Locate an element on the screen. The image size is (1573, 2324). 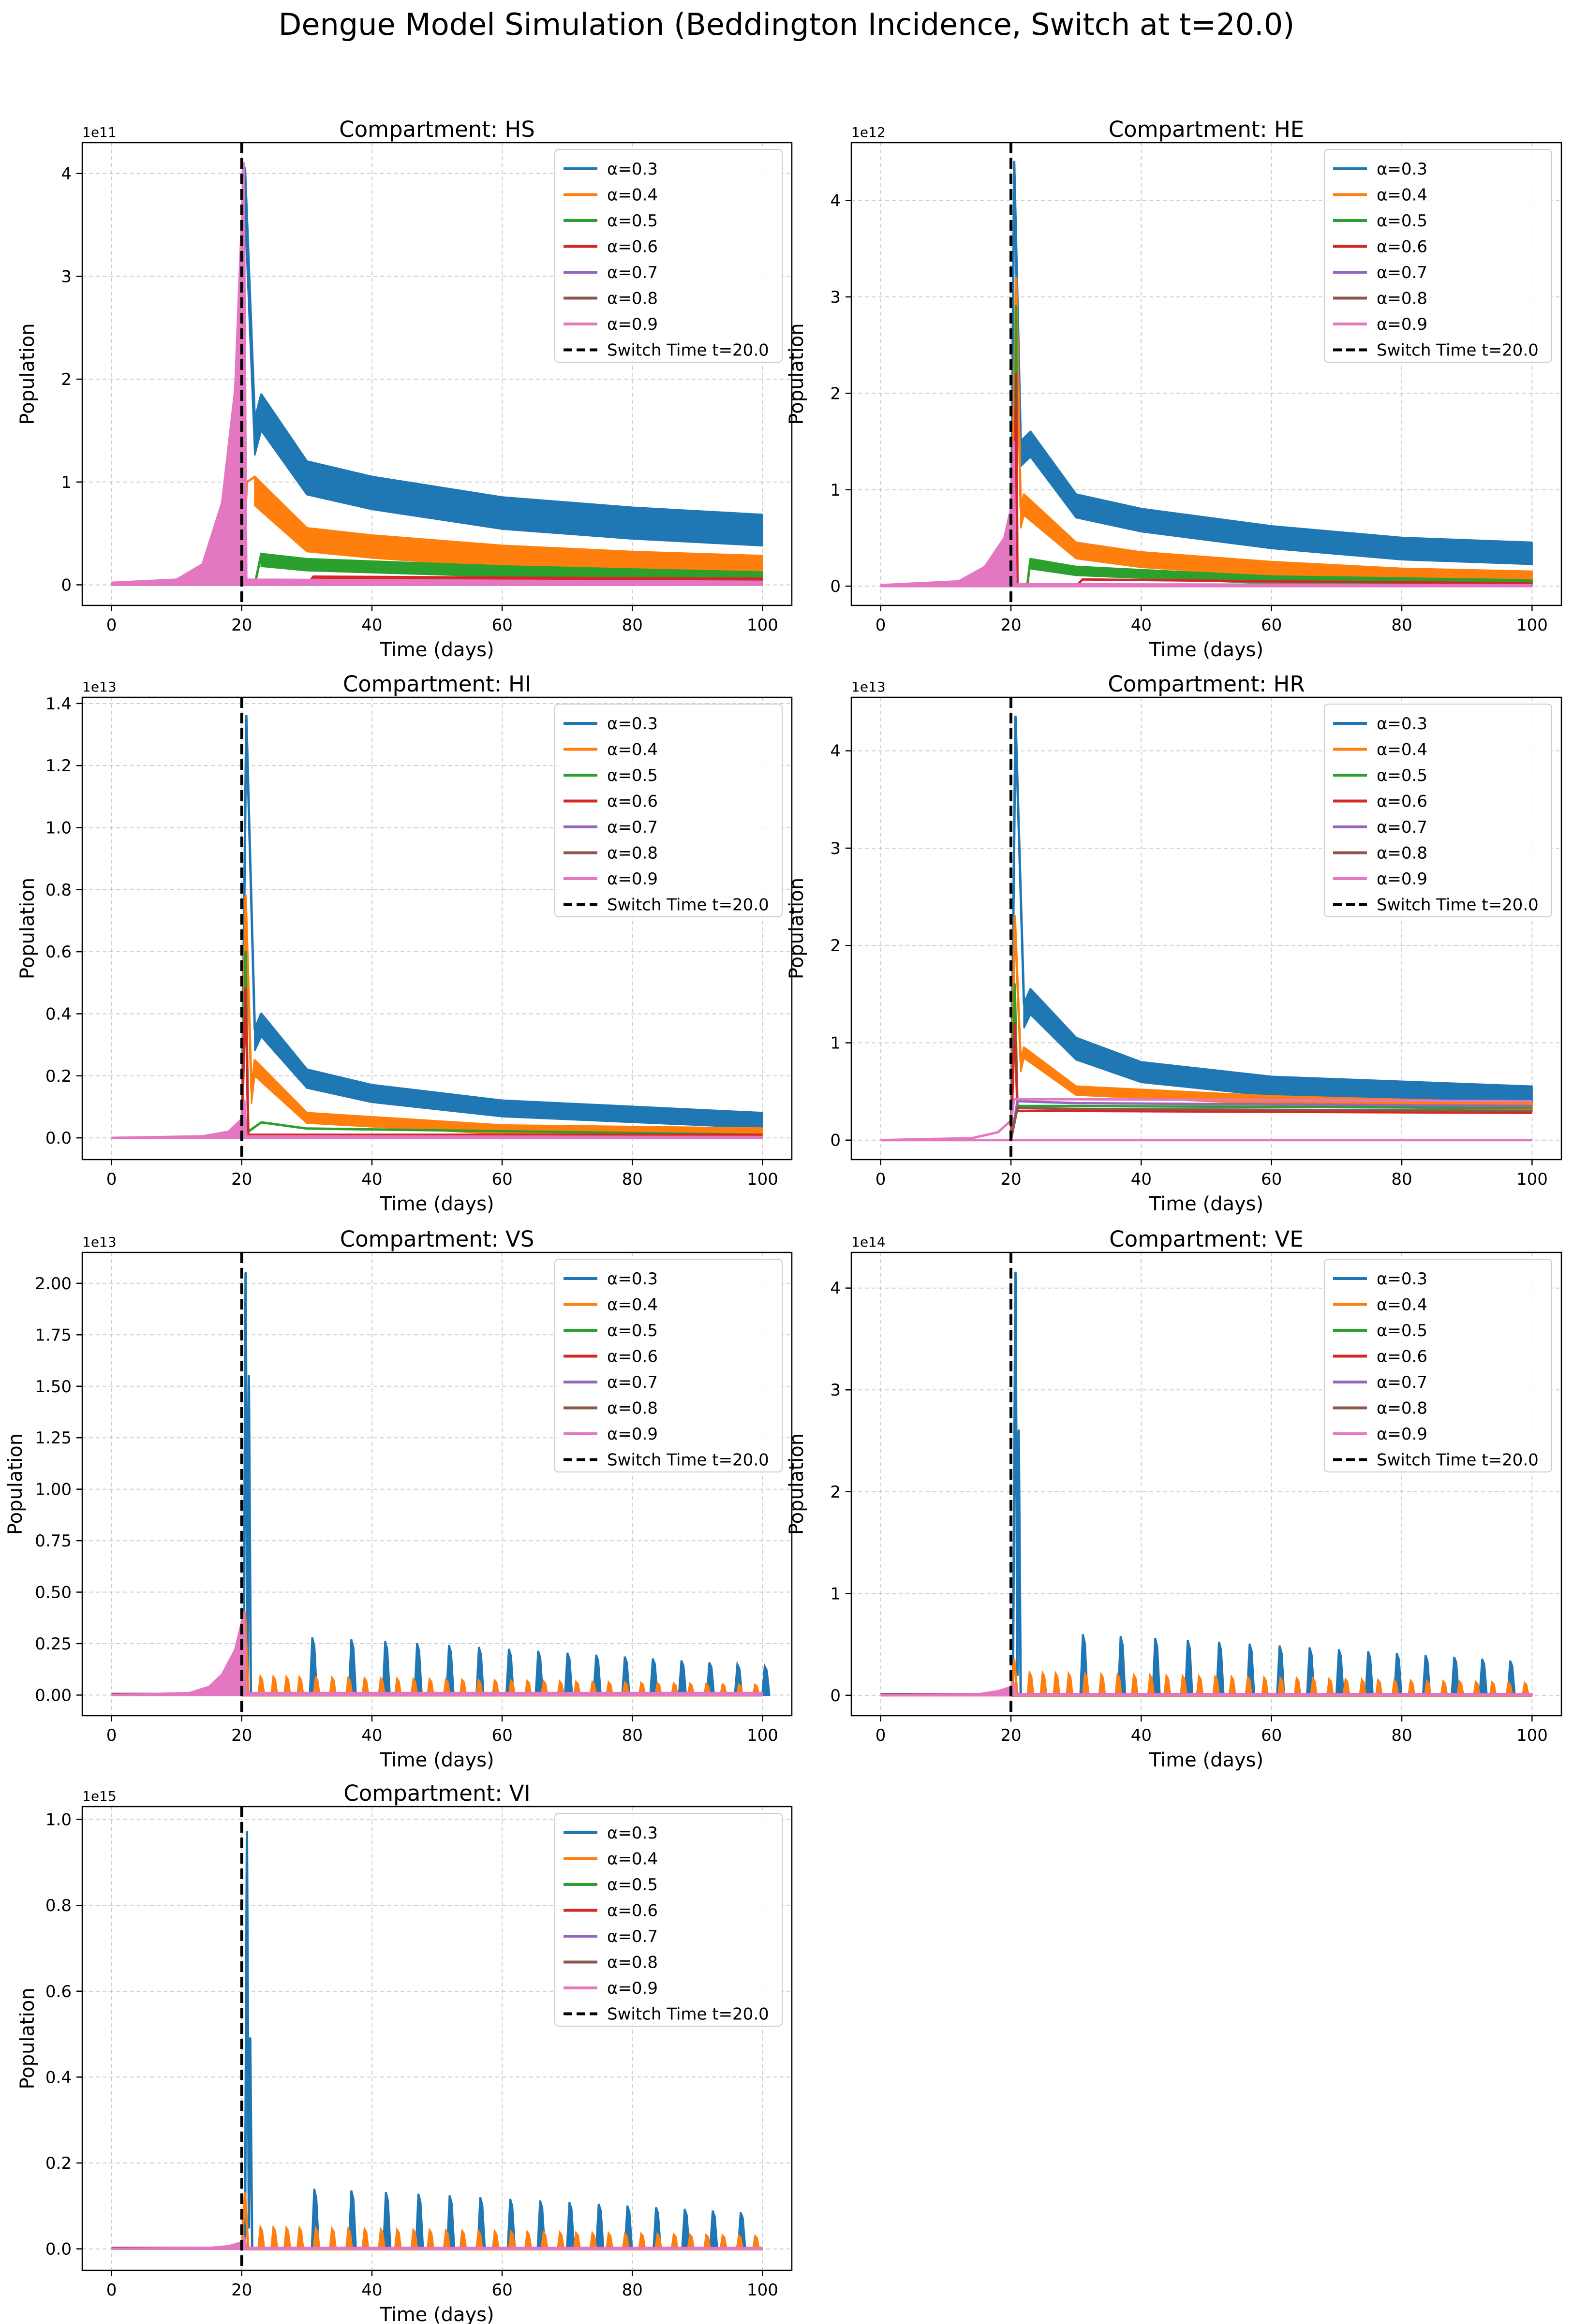
y-tick-label: 0.50 is located at coordinates (53, 1593).